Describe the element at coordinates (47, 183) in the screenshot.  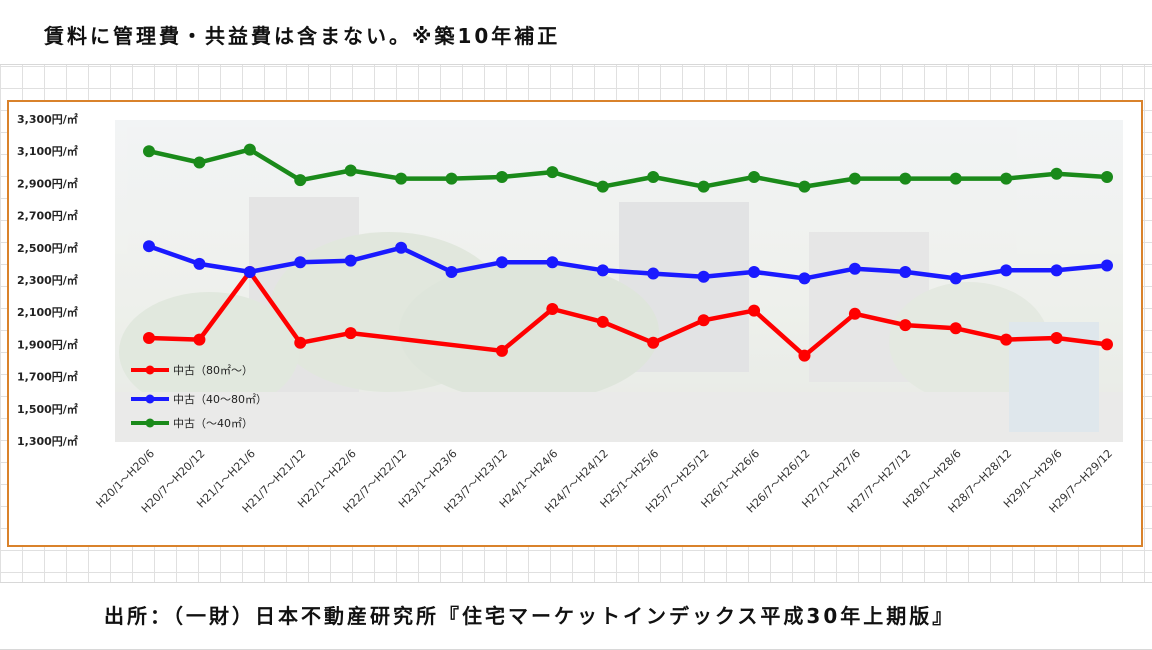
I see `y-tick-label: 2,900円/㎡` at that location.